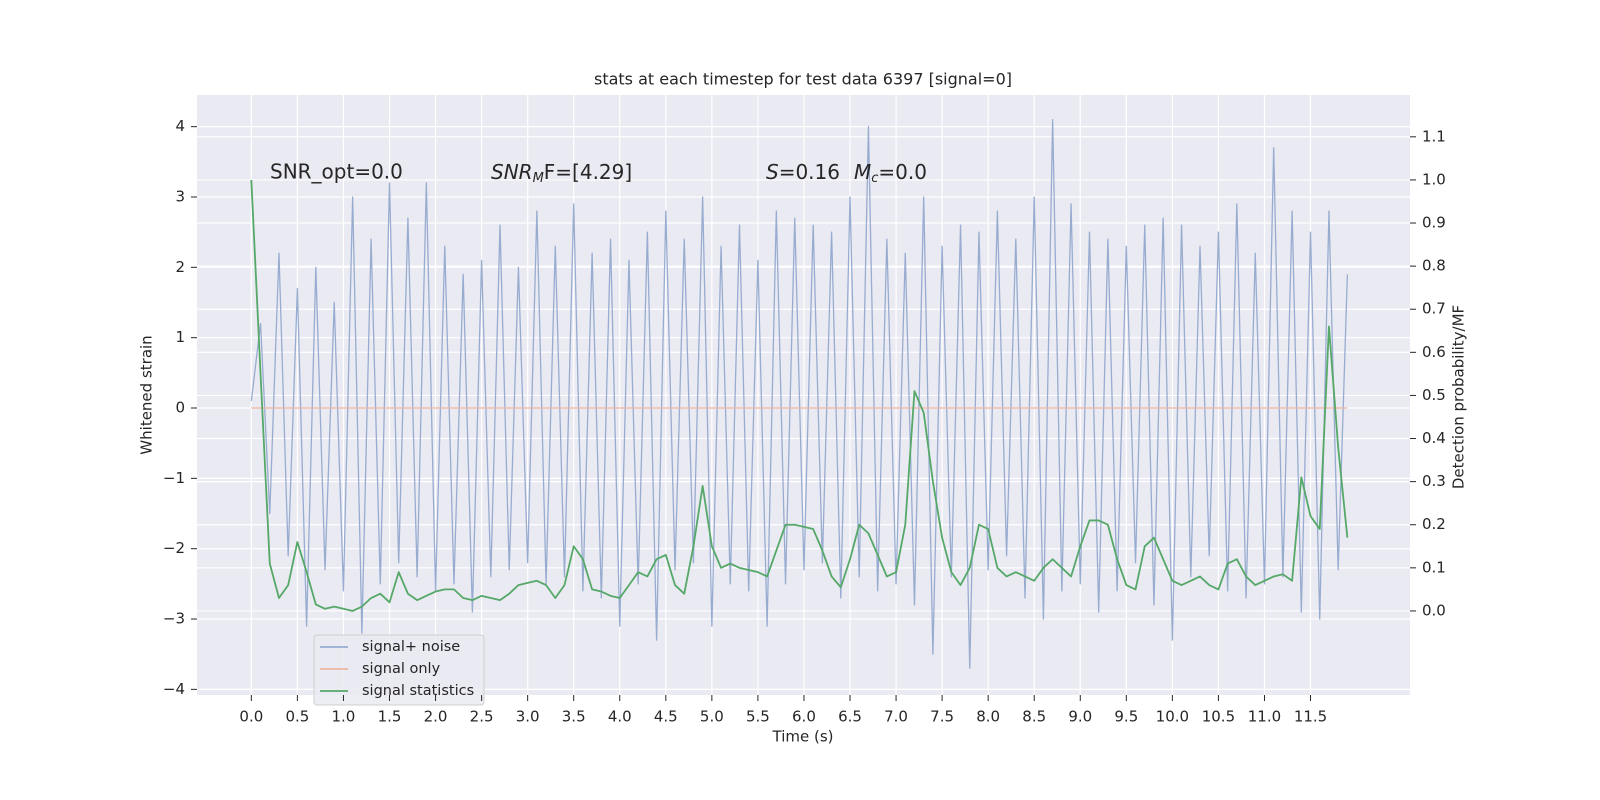  What do you see at coordinates (1126, 717) in the screenshot?
I see `x-tick-label: 9.5` at bounding box center [1126, 717].